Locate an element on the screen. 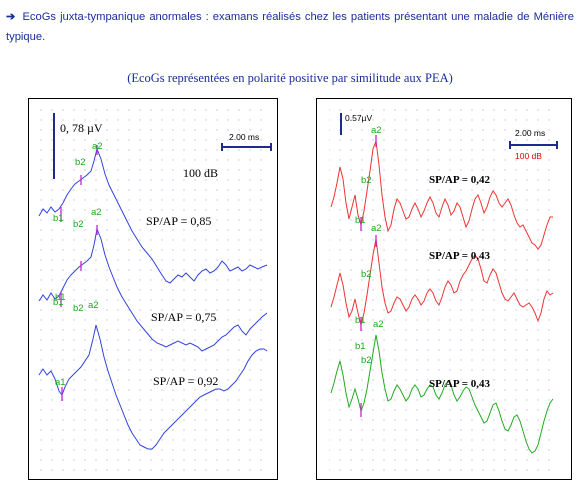 This screenshot has width=580, height=486. right-amplitude-label: 0.57µV is located at coordinates (358, 118).